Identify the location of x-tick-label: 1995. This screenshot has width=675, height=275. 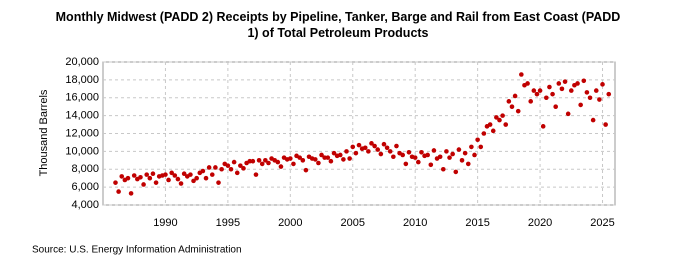
(228, 223).